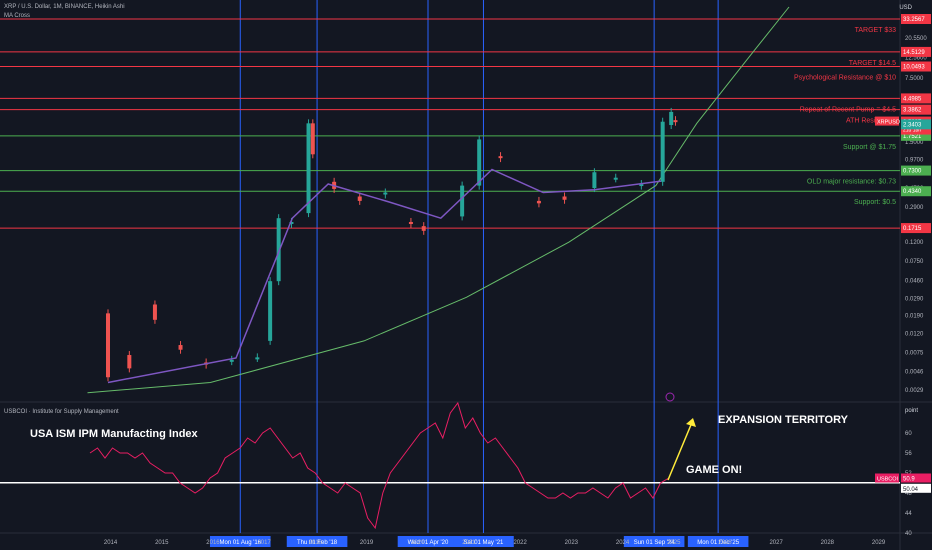 The width and height of the screenshot is (932, 550). I want to click on y-tick-label: 0.0190, so click(914, 316).